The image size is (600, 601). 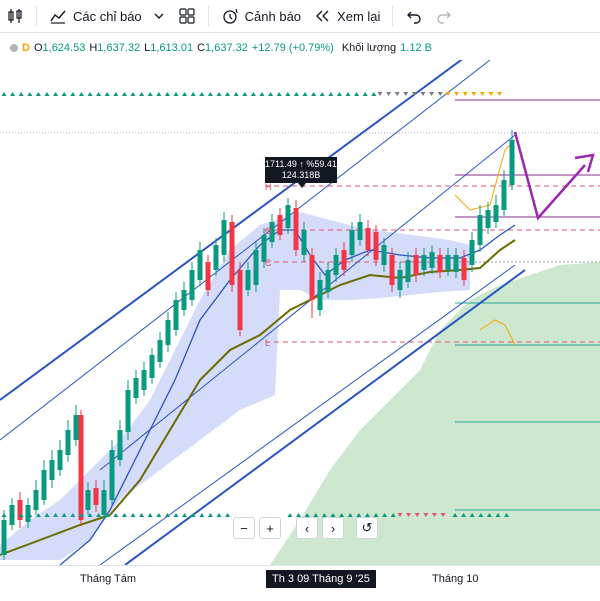 I want to click on replay-button: Xem lại, so click(x=346, y=16).